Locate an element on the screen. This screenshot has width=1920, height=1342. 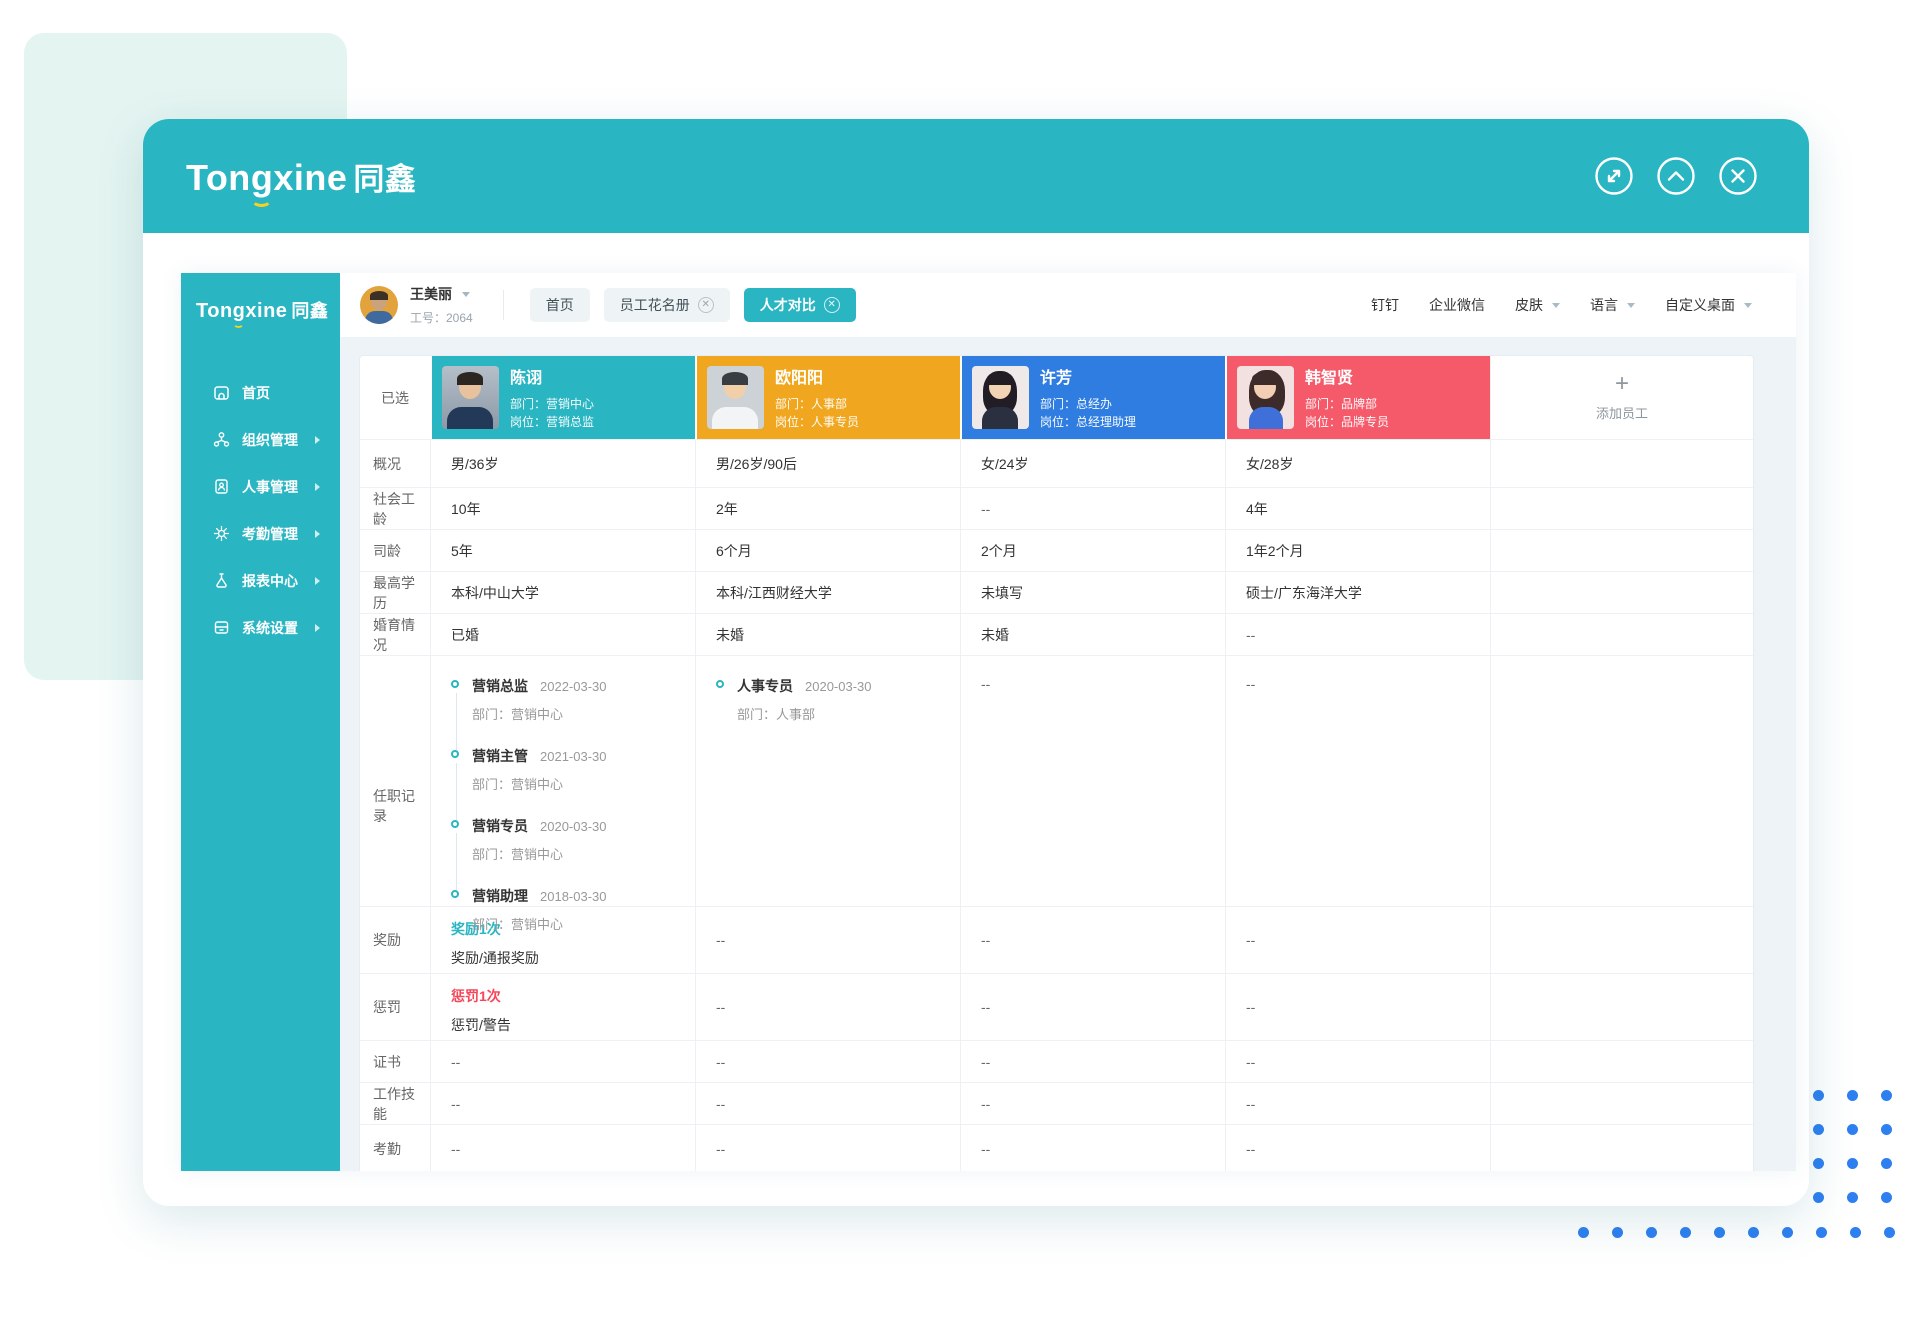
cell-value: 女/28岁 is located at coordinates (1357, 463).